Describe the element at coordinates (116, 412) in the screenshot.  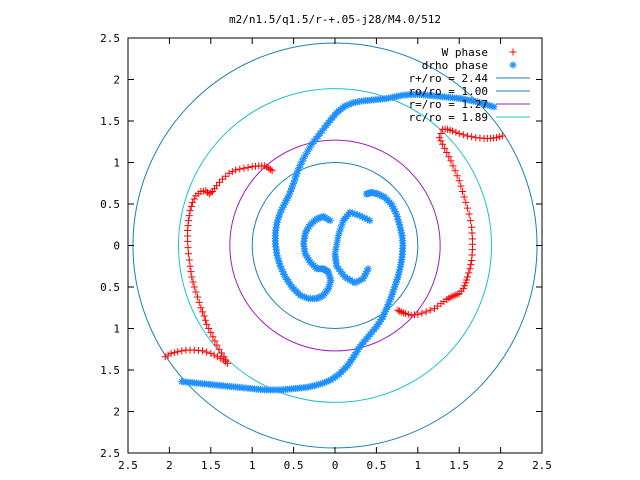
I see `y-tick-label: 2` at that location.